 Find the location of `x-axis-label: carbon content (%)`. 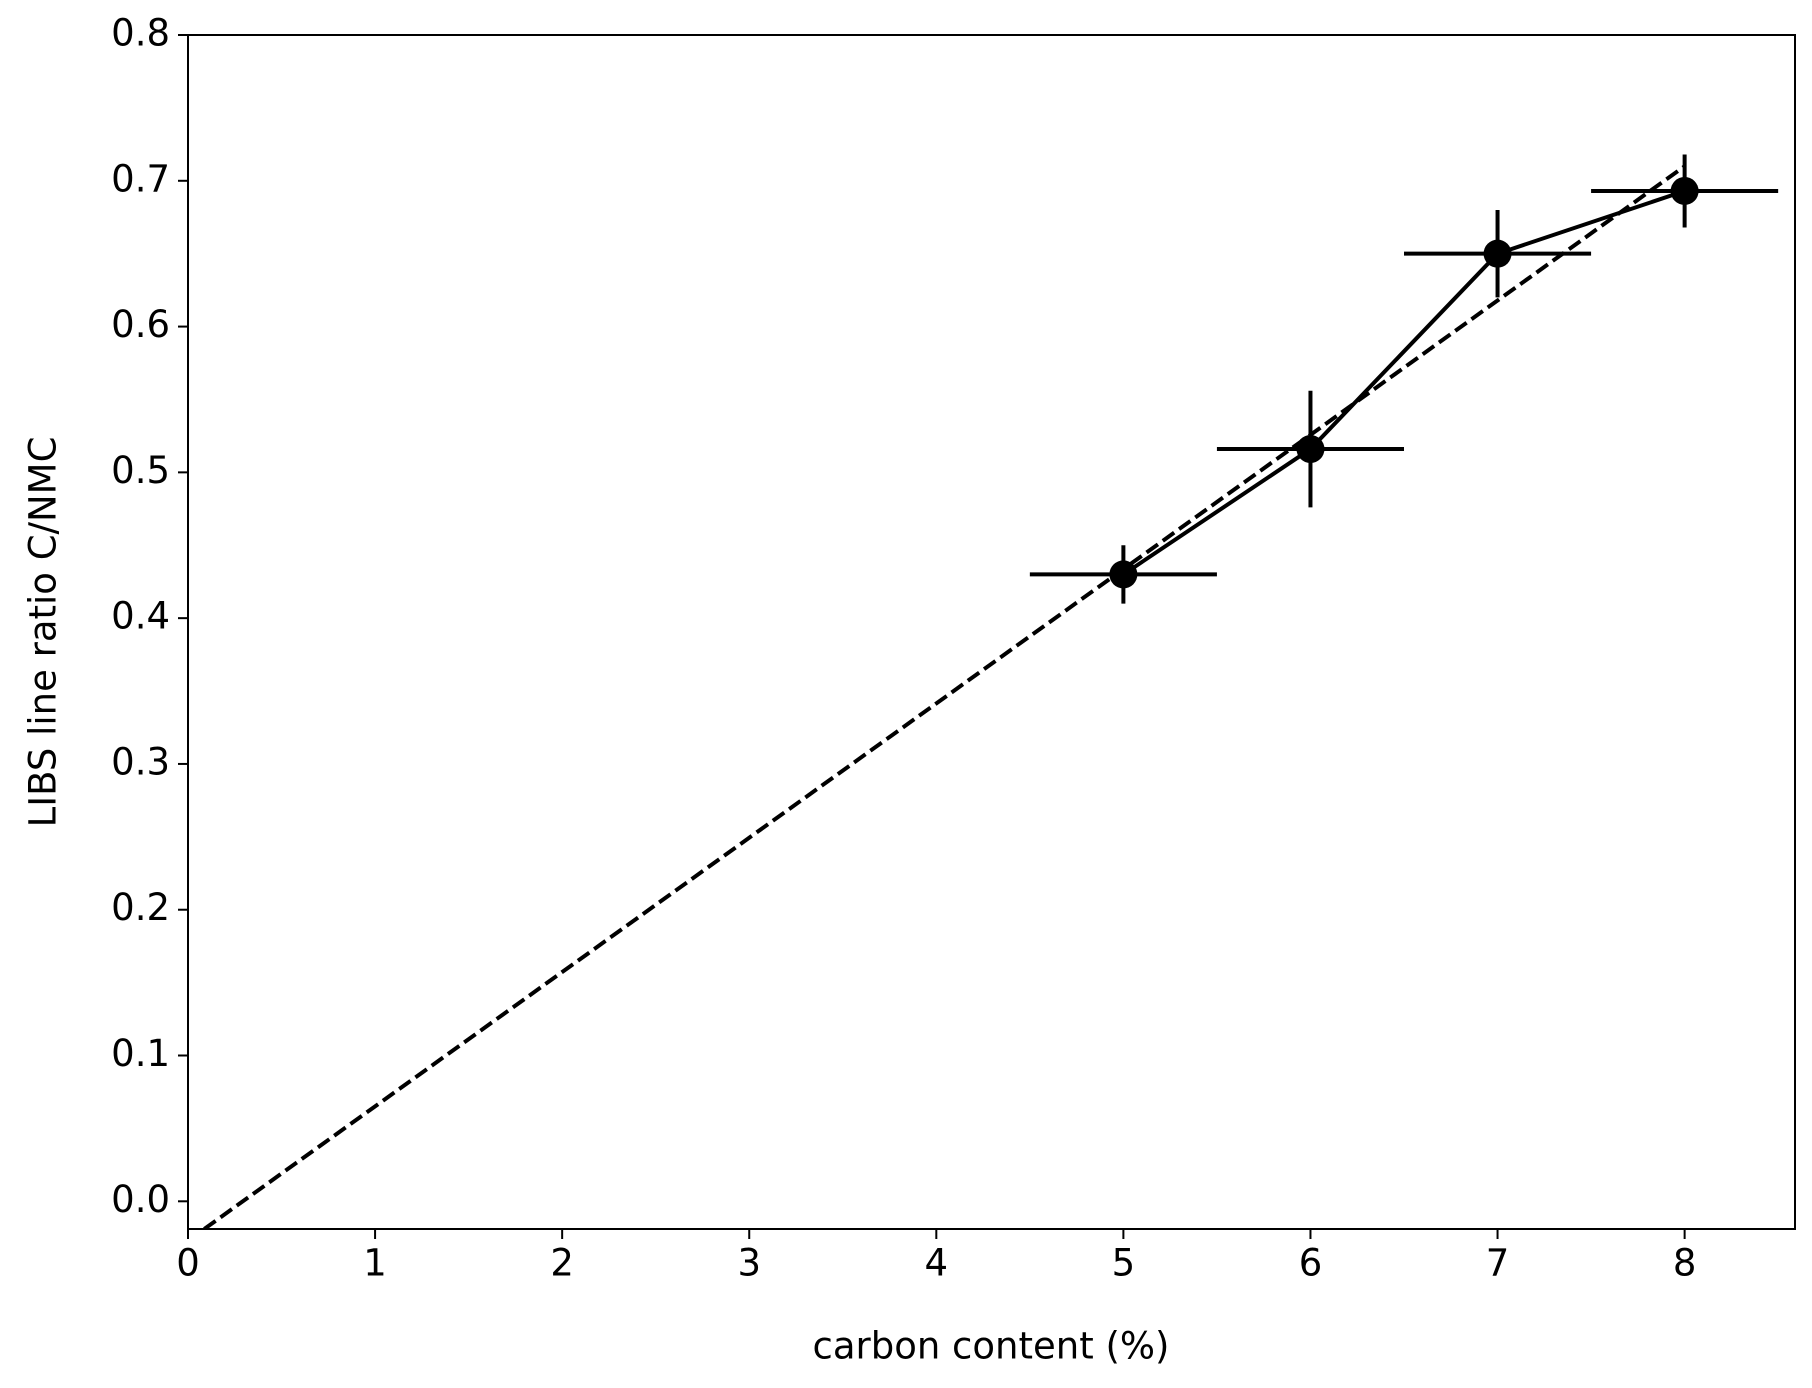

x-axis-label: carbon content (%) is located at coordinates (990, 1346).